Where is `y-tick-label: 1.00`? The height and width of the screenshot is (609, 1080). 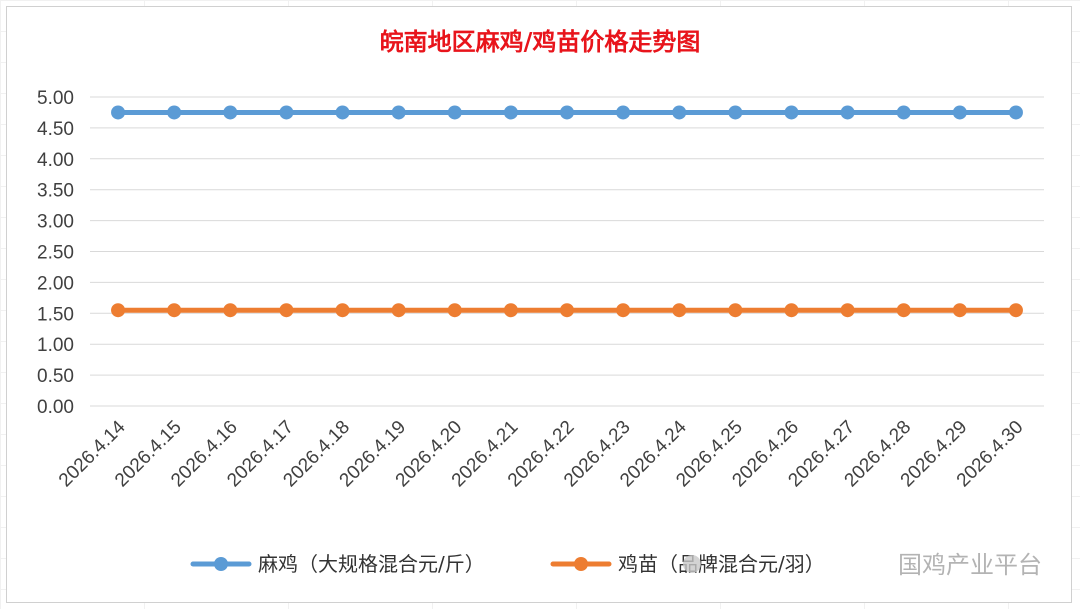 y-tick-label: 1.00 is located at coordinates (55, 345).